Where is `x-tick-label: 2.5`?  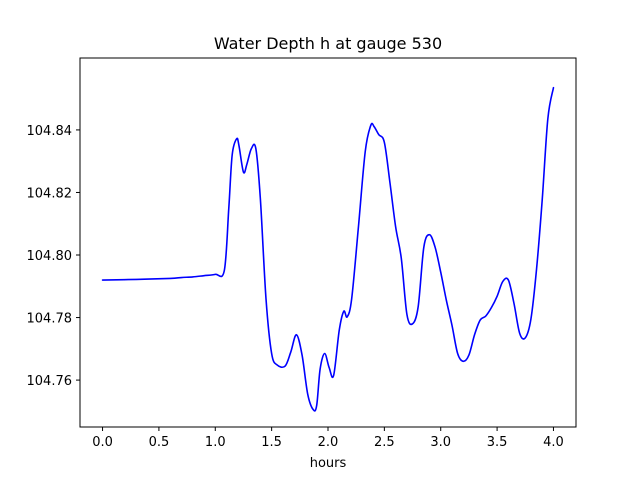 x-tick-label: 2.5 is located at coordinates (384, 442).